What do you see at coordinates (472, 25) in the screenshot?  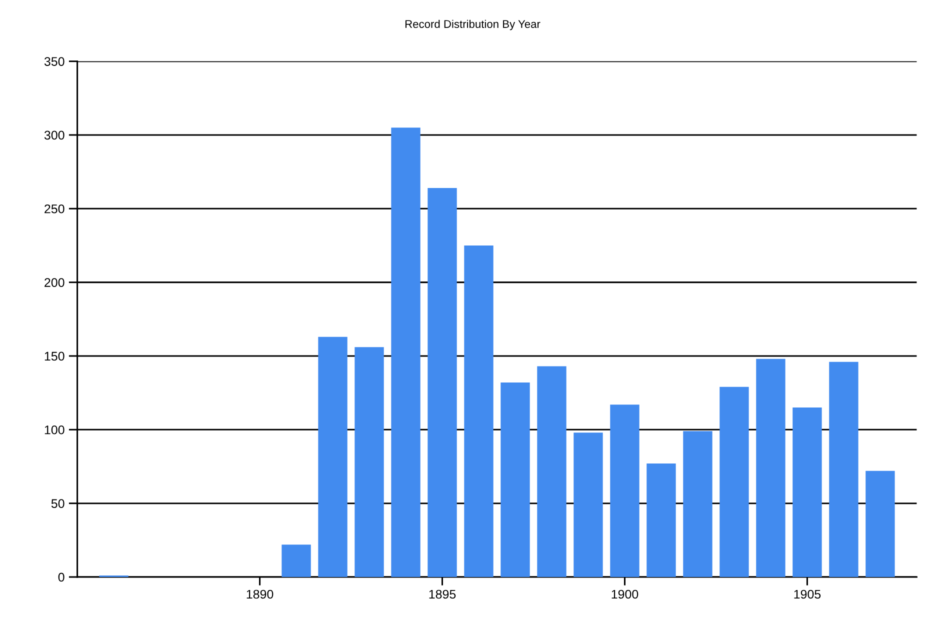 I see `chart-title: Record Distribution By Year` at bounding box center [472, 25].